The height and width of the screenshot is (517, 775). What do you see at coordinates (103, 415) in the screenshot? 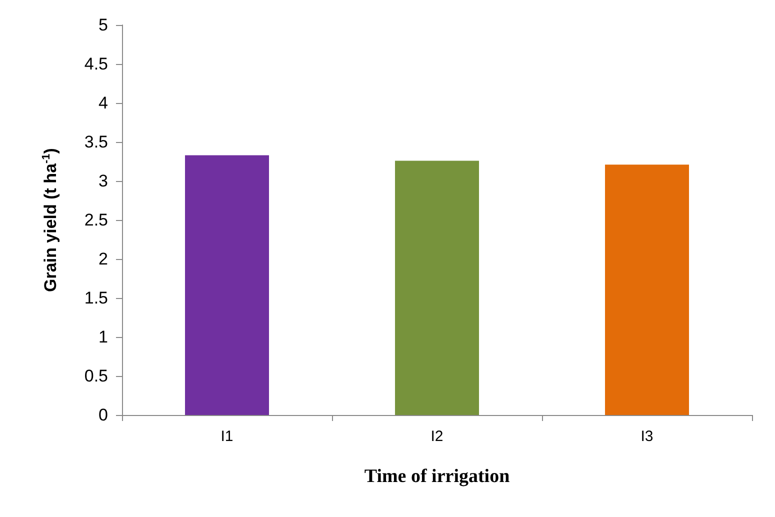
I see `y-tick-label: 0` at bounding box center [103, 415].